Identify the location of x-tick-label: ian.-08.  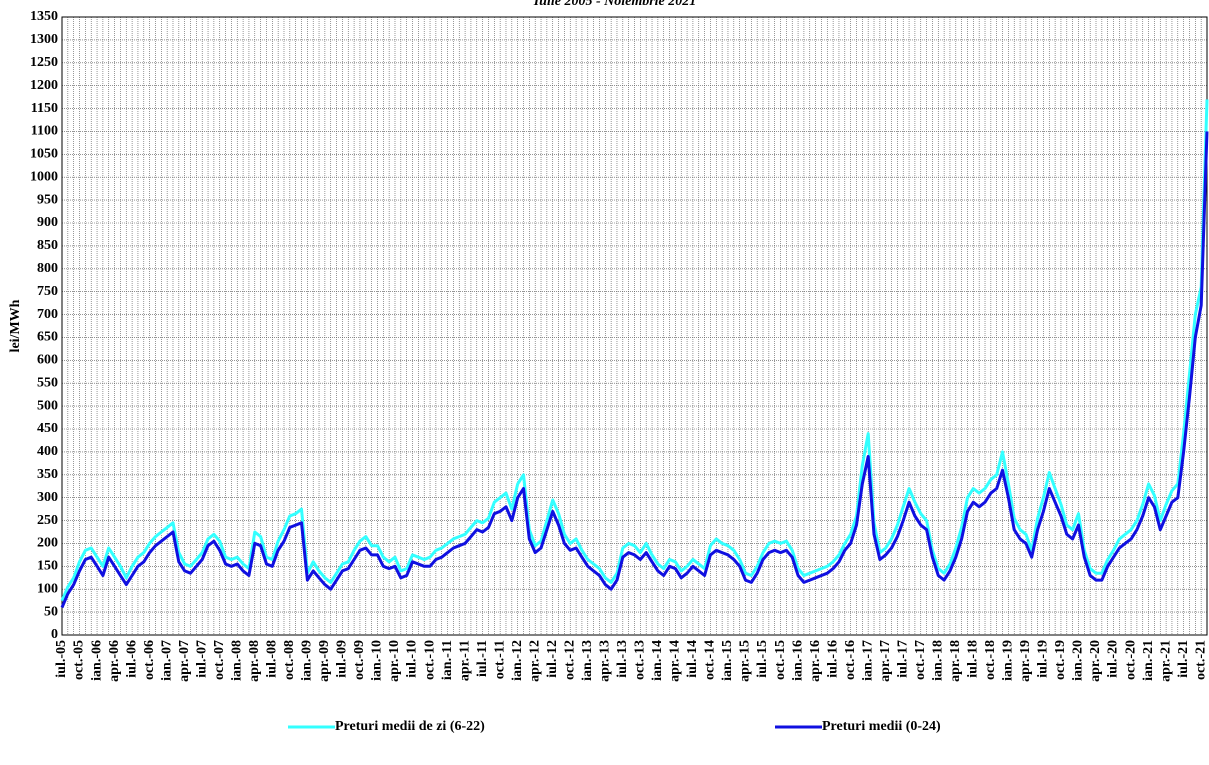
(236, 660).